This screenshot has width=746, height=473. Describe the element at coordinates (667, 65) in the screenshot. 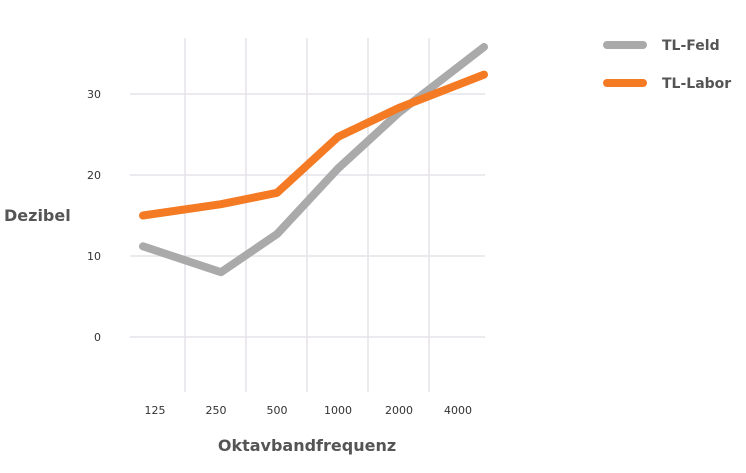

I see `legend: TL-Feld TL-Labor` at that location.